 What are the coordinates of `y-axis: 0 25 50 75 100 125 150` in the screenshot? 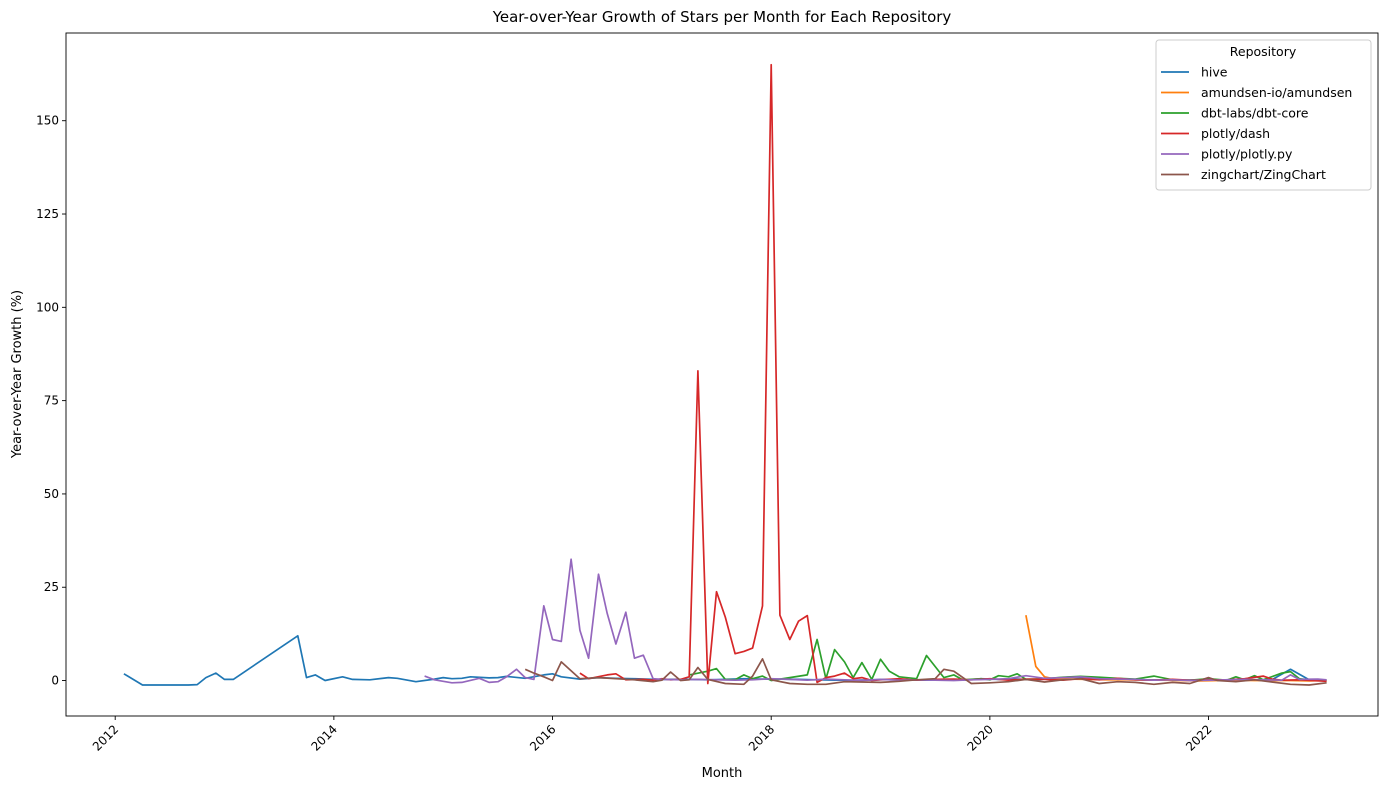 It's located at (51, 401).